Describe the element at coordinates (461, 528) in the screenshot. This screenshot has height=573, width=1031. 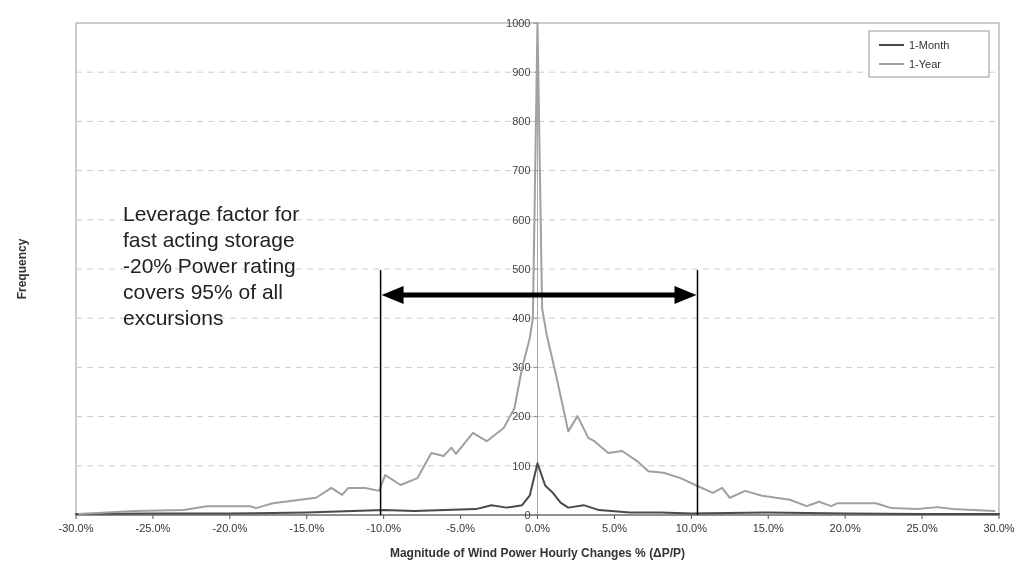
I see `x-tick-label: -5.0%` at that location.